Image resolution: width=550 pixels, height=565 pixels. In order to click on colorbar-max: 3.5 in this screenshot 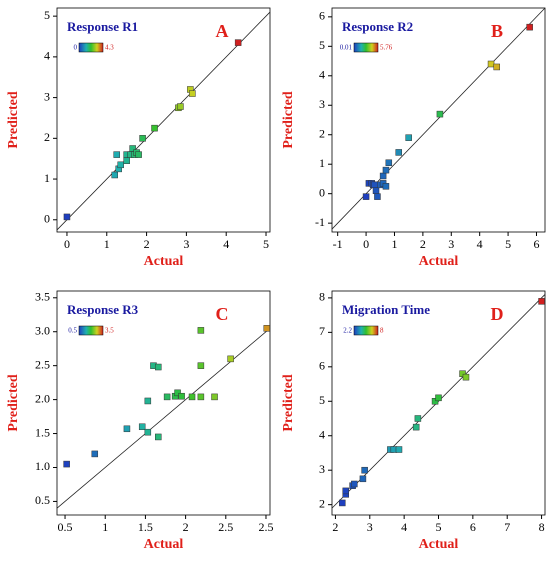, I will do `click(109, 331)`.